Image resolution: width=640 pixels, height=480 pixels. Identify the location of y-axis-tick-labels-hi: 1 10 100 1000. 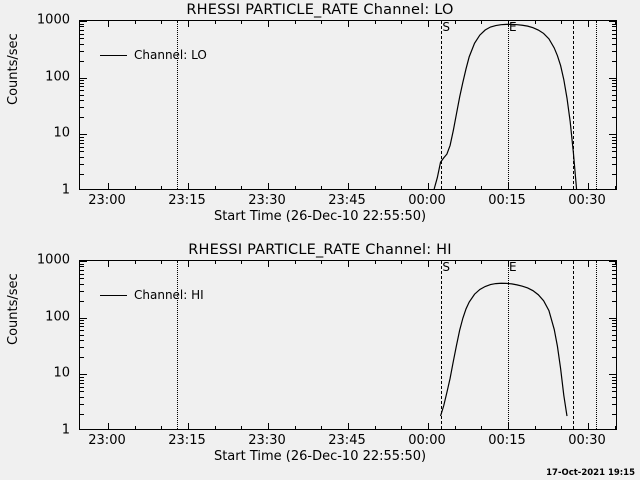
(38, 345).